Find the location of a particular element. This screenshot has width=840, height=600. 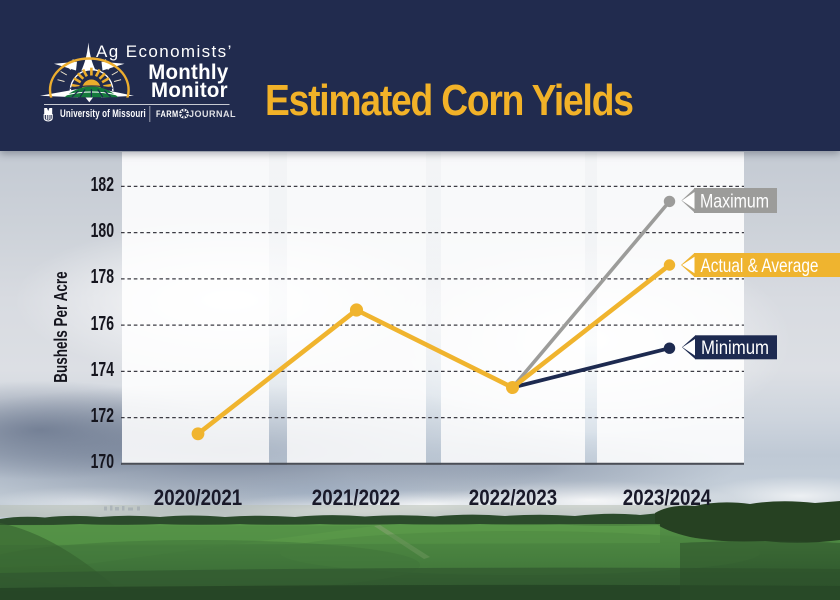

svg-text: Minimum is located at coordinates (735, 348).